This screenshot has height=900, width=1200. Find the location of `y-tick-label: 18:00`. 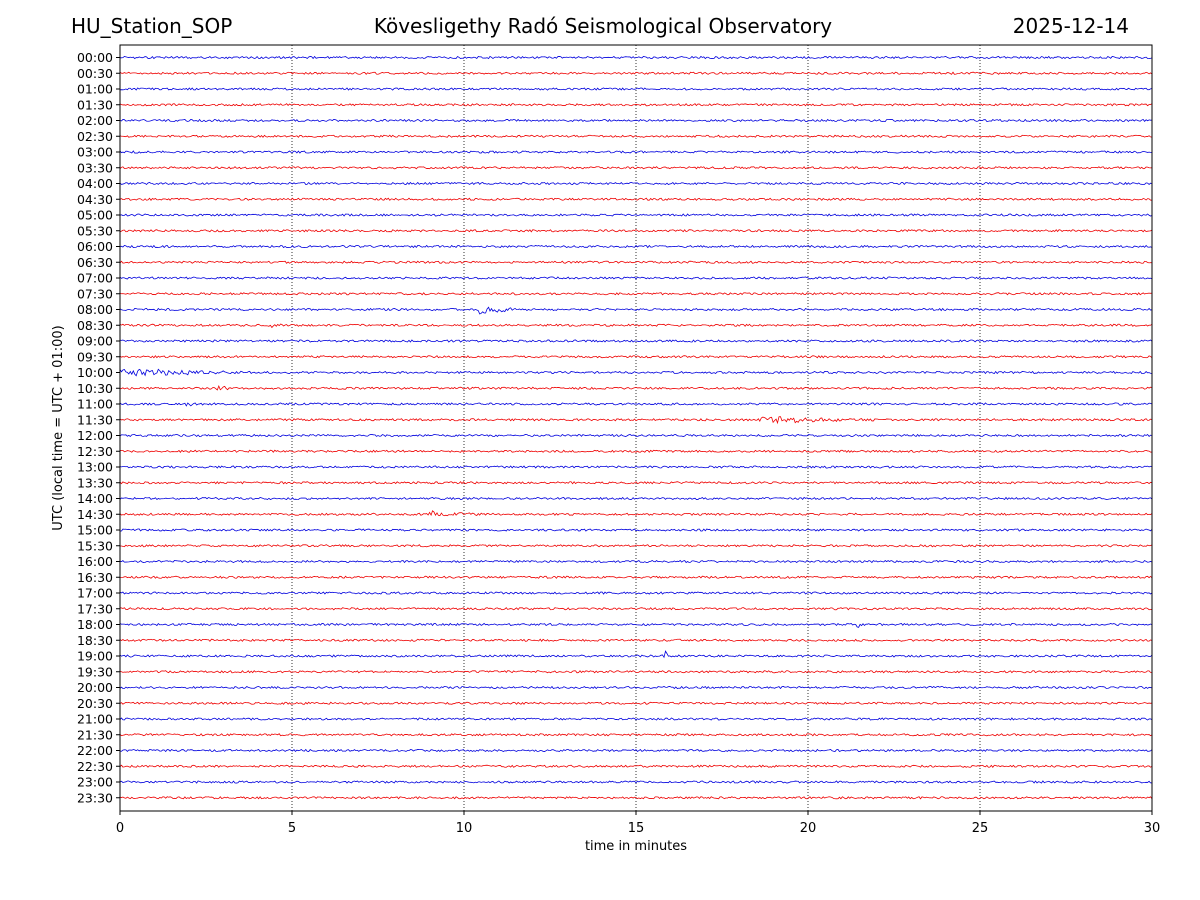

y-tick-label: 18:00 is located at coordinates (95, 624).